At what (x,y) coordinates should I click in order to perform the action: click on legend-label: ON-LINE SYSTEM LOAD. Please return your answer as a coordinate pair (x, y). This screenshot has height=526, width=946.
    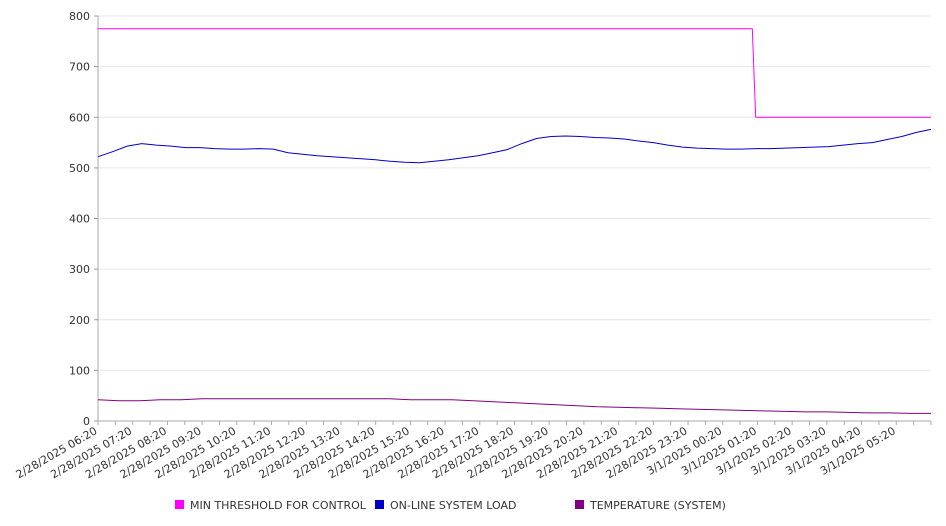
    Looking at the image, I should click on (453, 505).